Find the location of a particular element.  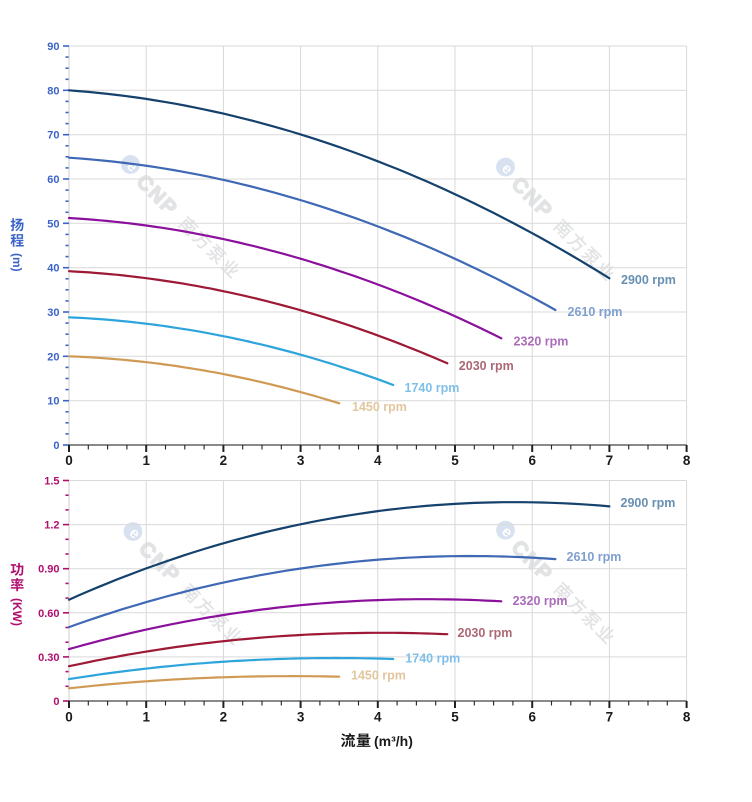

svg-text: (m) is located at coordinates (17, 262).